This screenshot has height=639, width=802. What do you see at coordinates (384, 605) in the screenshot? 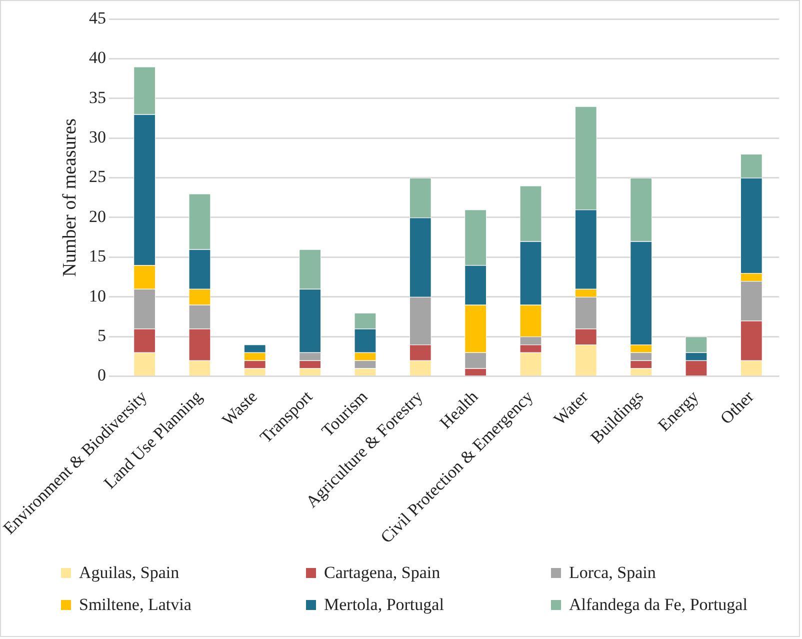
I see `legend-label: Mertola, Portugal` at bounding box center [384, 605].